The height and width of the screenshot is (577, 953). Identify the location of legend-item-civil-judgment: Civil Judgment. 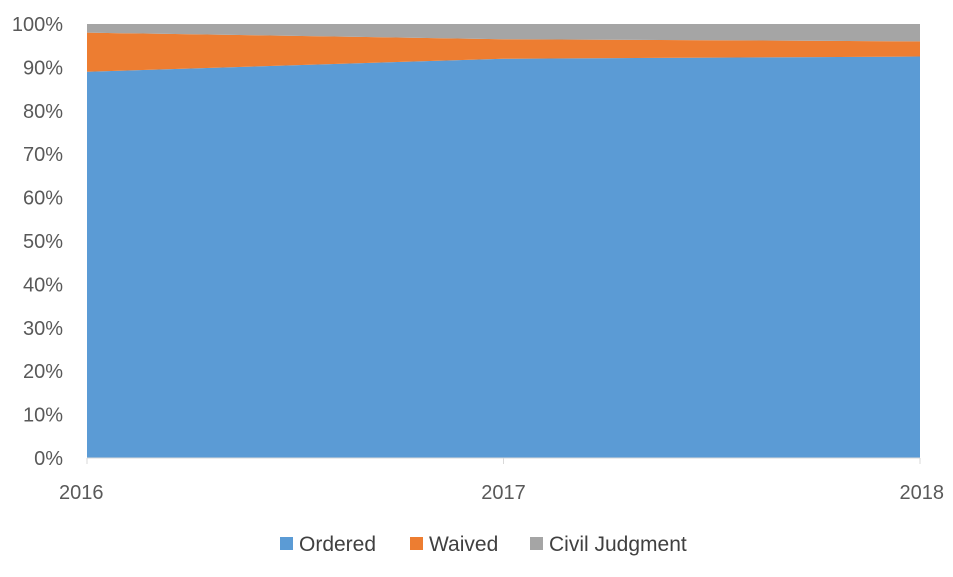
(608, 544).